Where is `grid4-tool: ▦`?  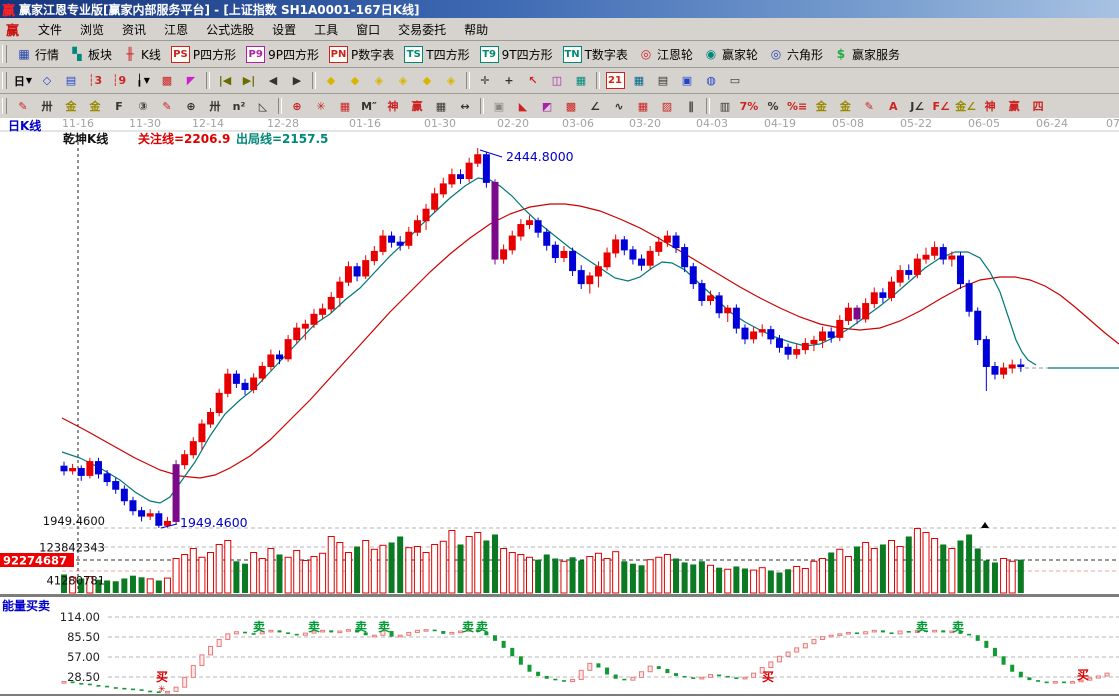
grid4-tool: ▦ is located at coordinates (643, 106).